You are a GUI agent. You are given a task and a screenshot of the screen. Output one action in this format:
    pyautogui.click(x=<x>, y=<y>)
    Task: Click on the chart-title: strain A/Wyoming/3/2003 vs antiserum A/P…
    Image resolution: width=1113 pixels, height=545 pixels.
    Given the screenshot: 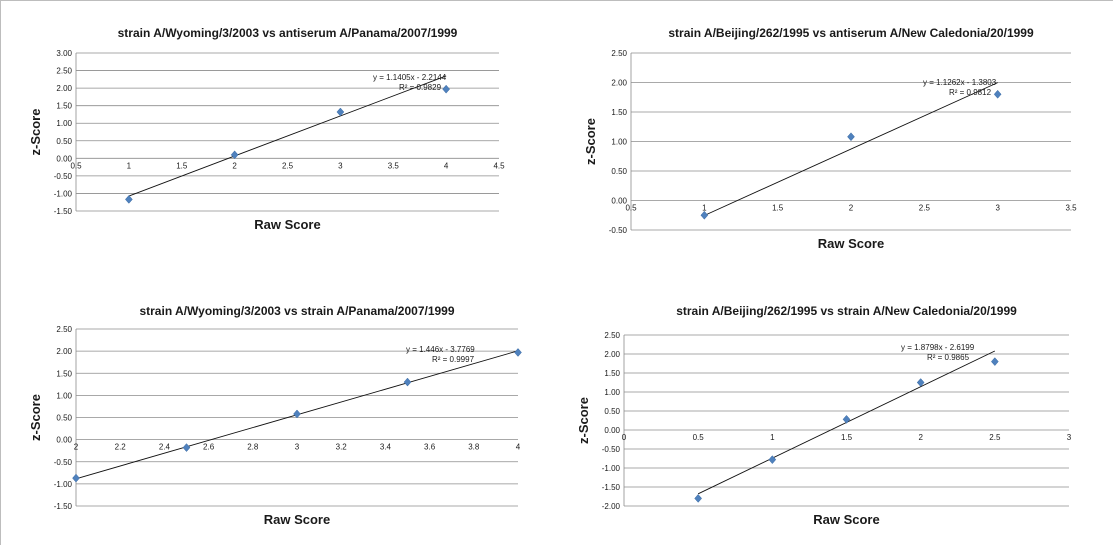 What is the action you would take?
    pyautogui.click(x=288, y=33)
    